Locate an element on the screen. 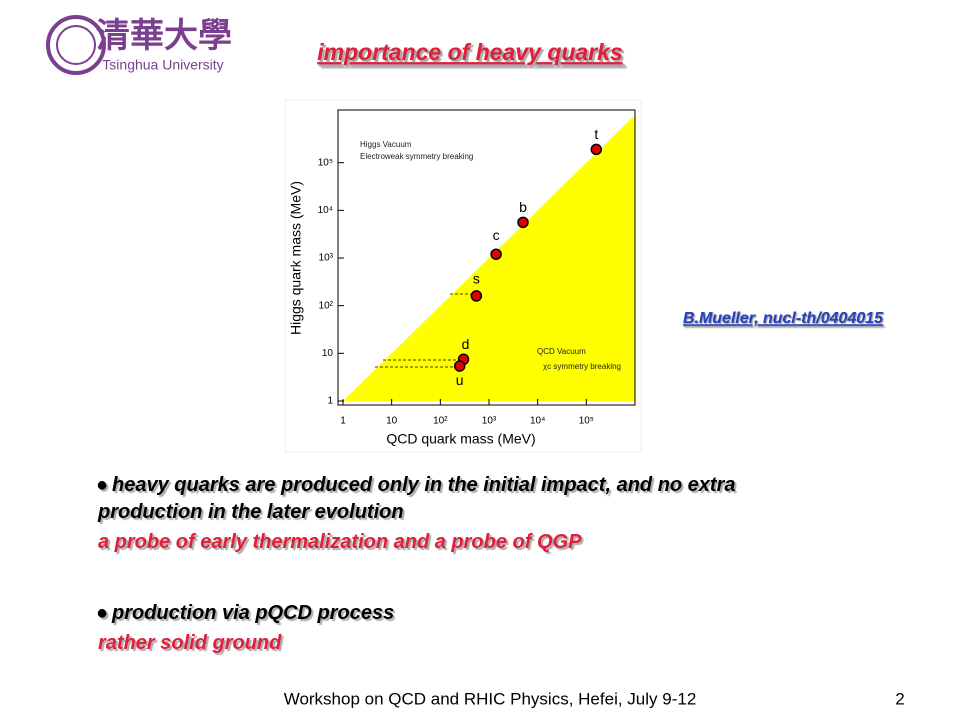 This screenshot has width=960, height=720. point-label: b is located at coordinates (523, 207).